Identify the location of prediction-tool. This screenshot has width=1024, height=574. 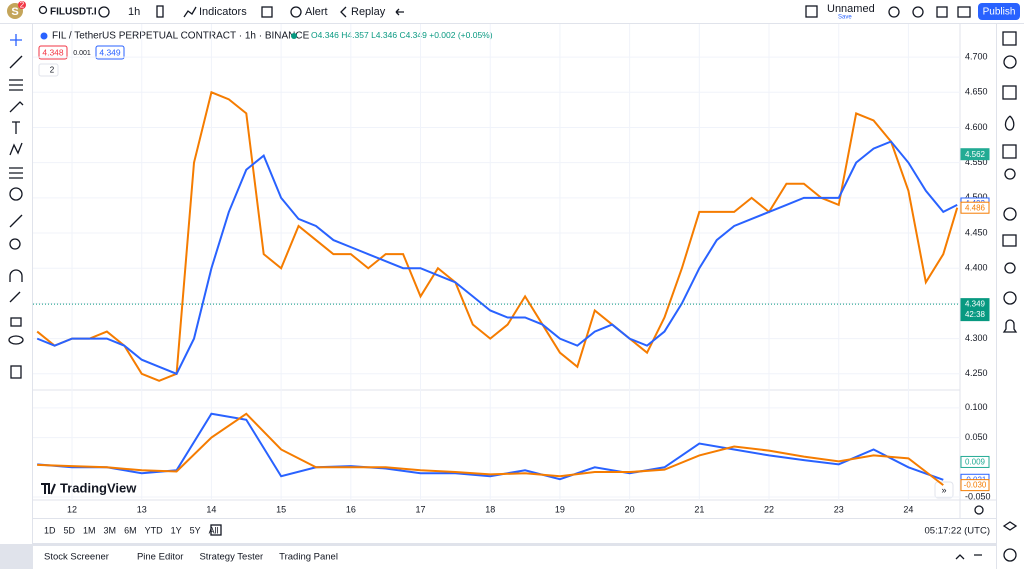
(16, 173).